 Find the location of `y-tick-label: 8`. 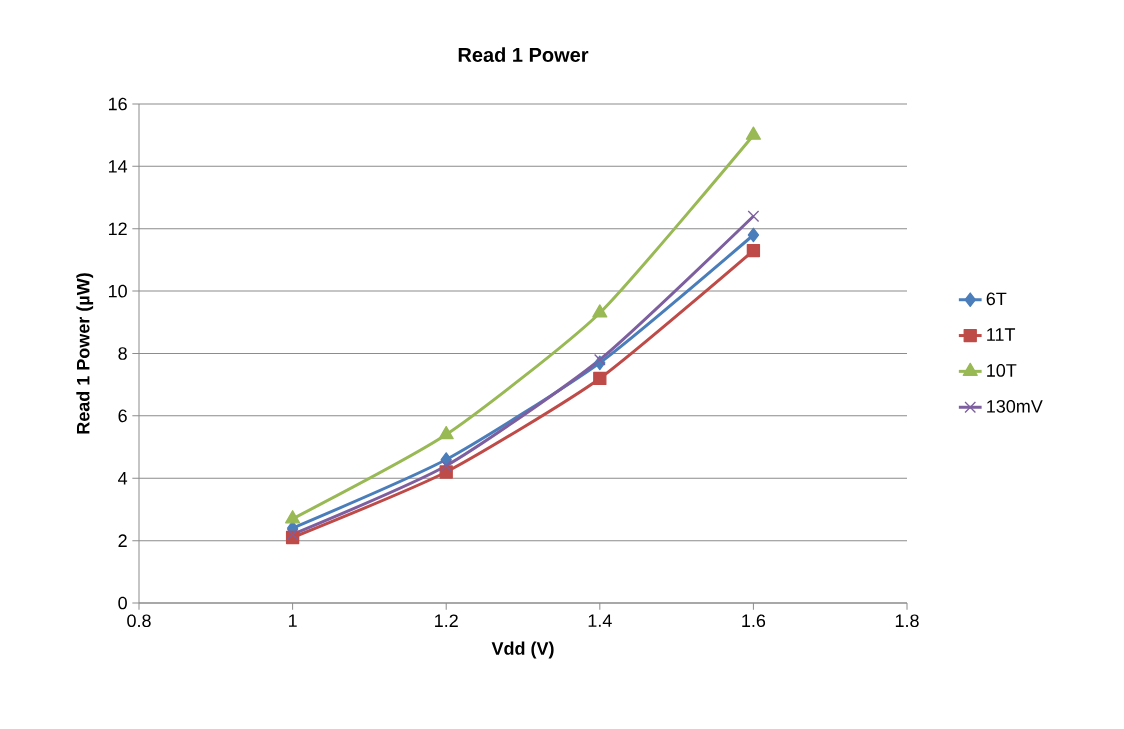

y-tick-label: 8 is located at coordinates (122, 353).